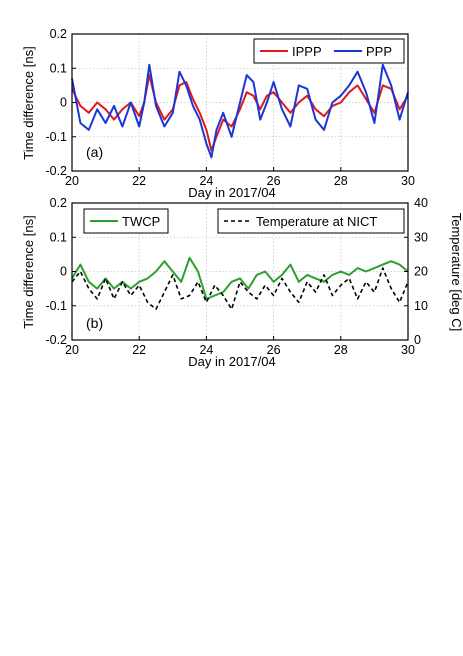 This screenshot has height=656, width=463. I want to click on panel-b-y-axis-label: Time difference [ns], so click(28, 271).